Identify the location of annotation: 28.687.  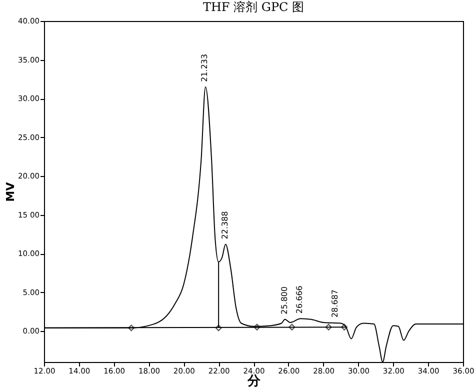
(335, 303).